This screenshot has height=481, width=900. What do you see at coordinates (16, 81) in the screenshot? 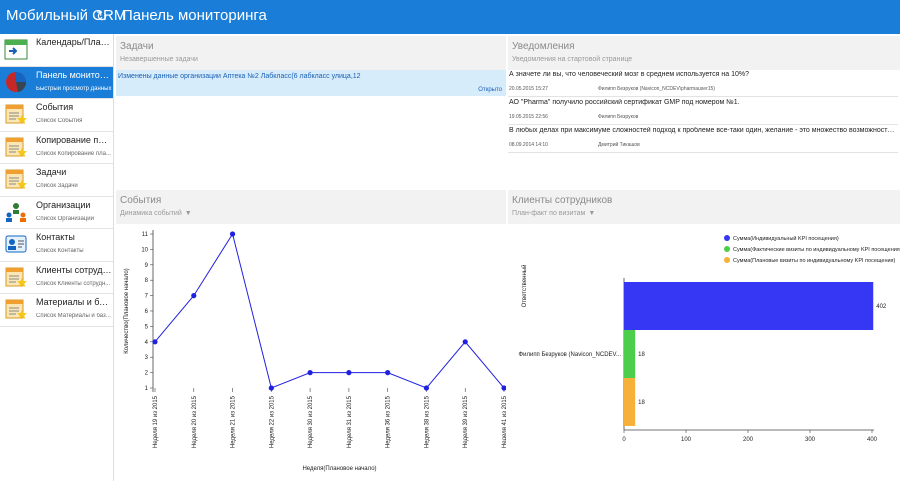
I see `pie-chart-icon` at bounding box center [16, 81].